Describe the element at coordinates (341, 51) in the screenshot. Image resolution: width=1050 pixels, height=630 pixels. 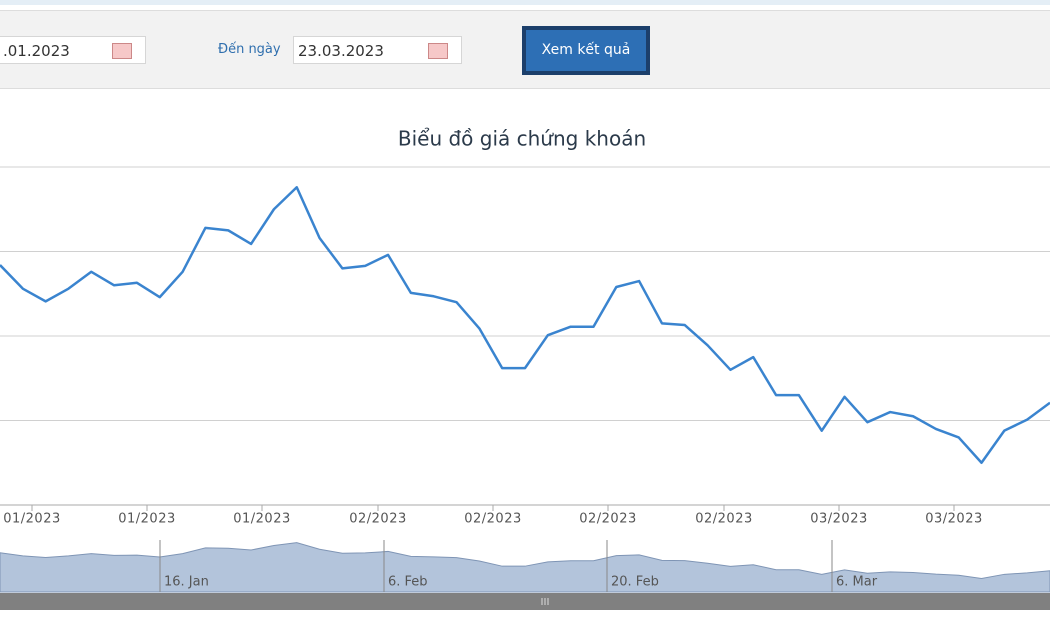
I see `to-date: 23.03.2023` at that location.